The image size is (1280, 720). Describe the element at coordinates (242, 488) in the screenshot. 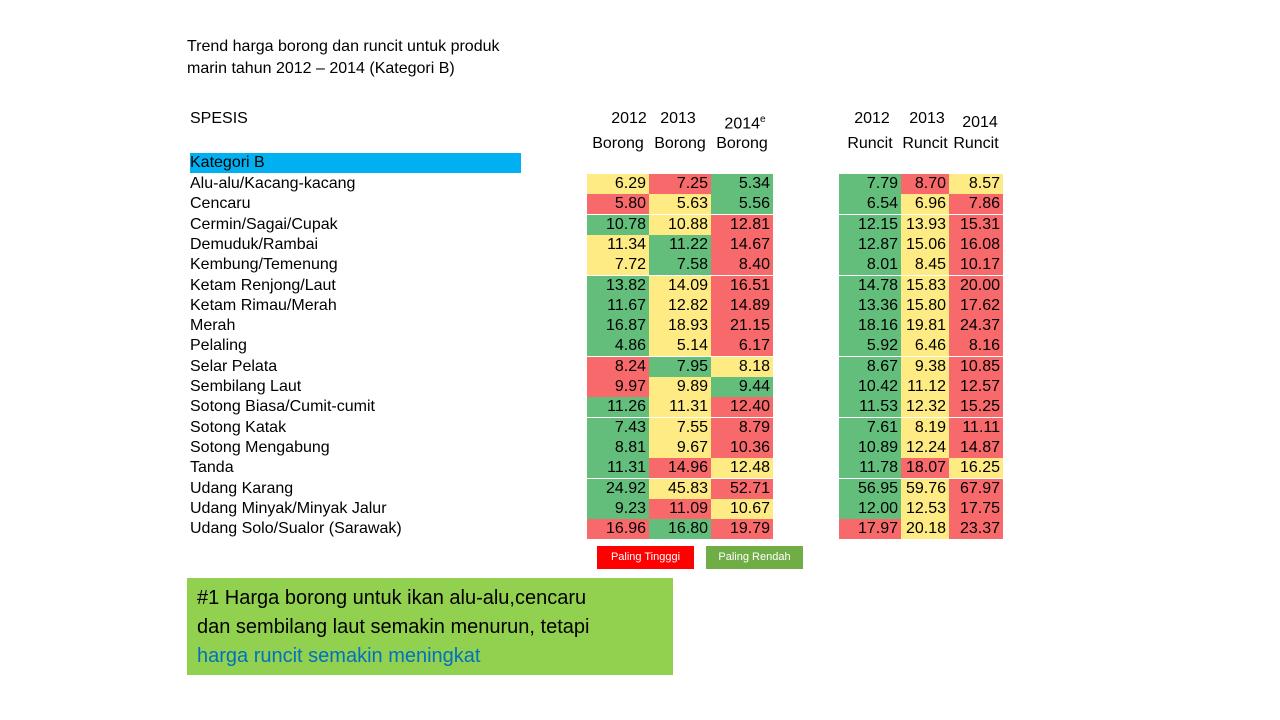

I see `species-name: Udang Karang` at that location.